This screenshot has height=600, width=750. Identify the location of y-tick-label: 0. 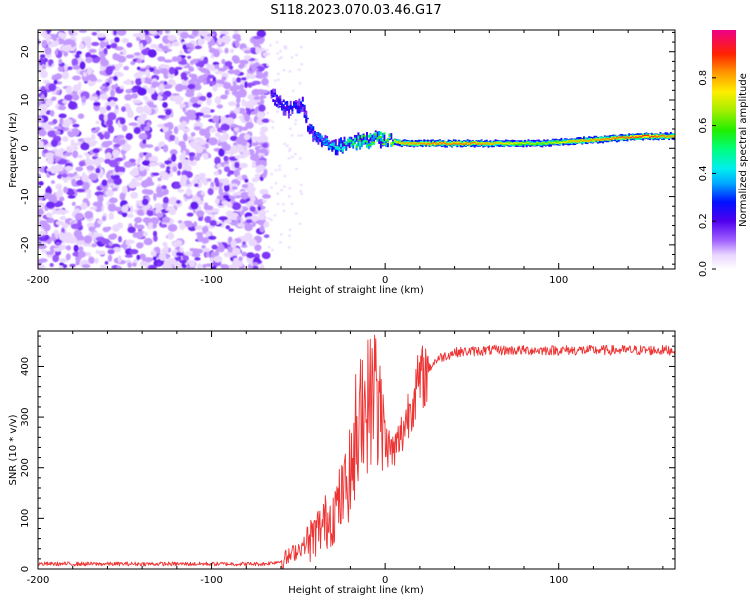
(25, 569).